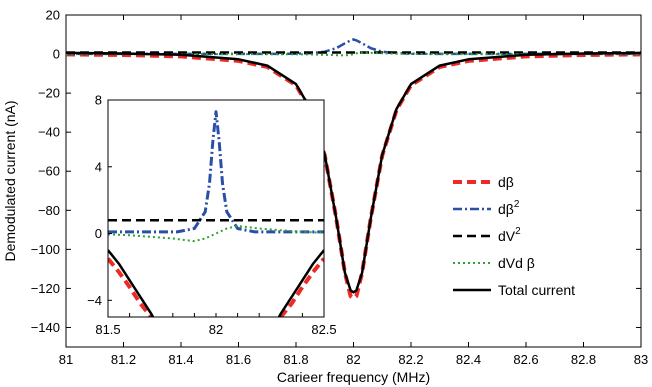  What do you see at coordinates (98, 233) in the screenshot?
I see `inset-y-tick-label: 0` at bounding box center [98, 233].